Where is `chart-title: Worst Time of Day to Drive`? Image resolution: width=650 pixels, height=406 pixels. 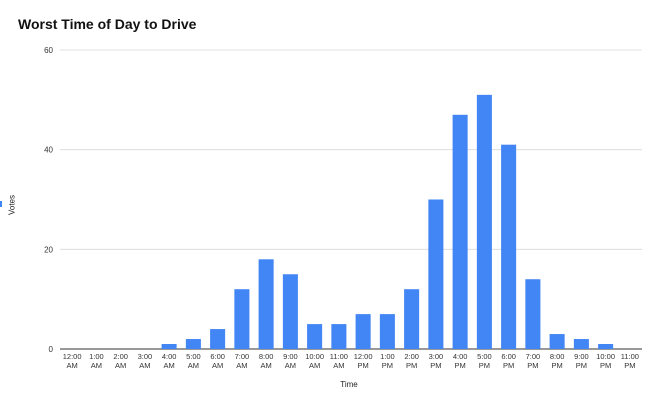
chart-title: Worst Time of Day to Drive is located at coordinates (107, 24).